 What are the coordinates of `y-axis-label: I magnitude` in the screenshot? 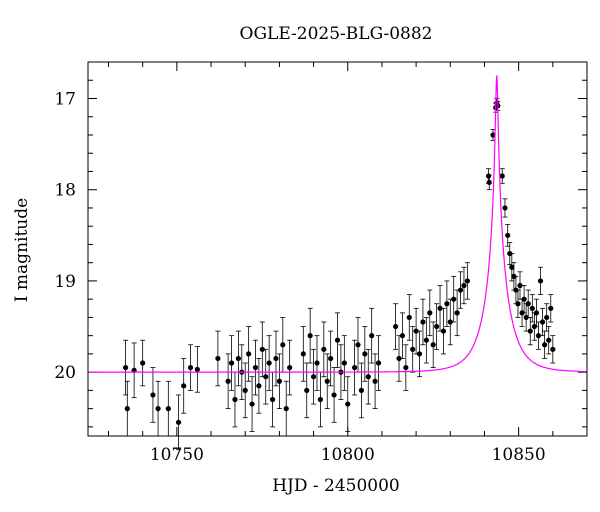 It's located at (22, 250).